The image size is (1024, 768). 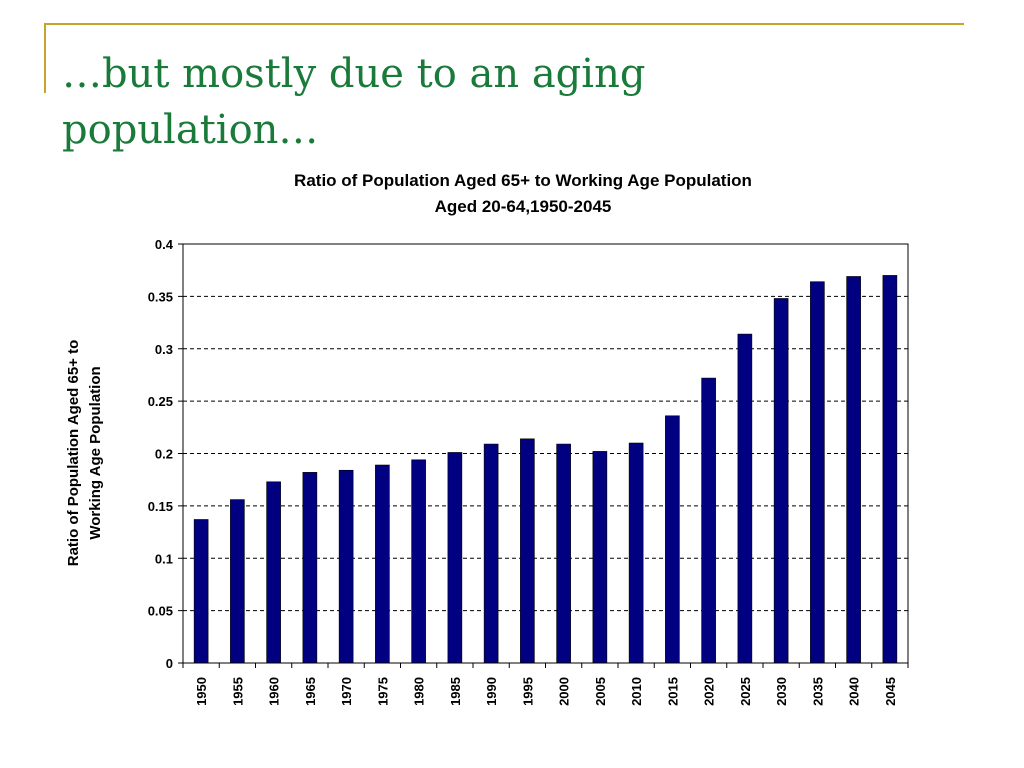 What do you see at coordinates (527, 691) in the screenshot?
I see `x-tick-label: 1995` at bounding box center [527, 691].